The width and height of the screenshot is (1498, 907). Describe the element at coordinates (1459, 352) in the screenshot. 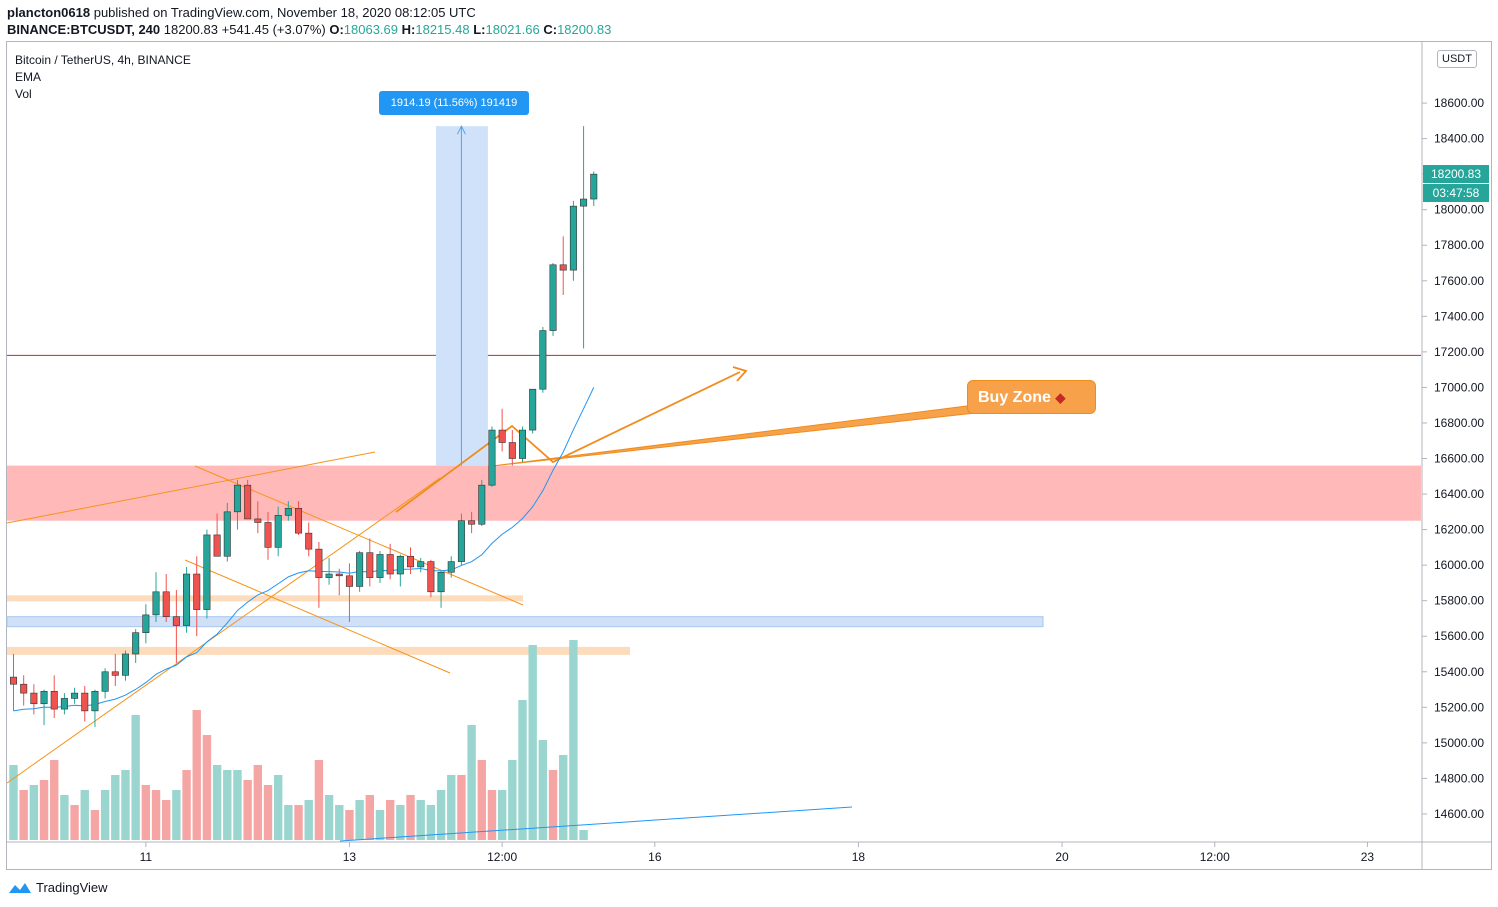

I see `price-tick-label: 17200.00` at that location.